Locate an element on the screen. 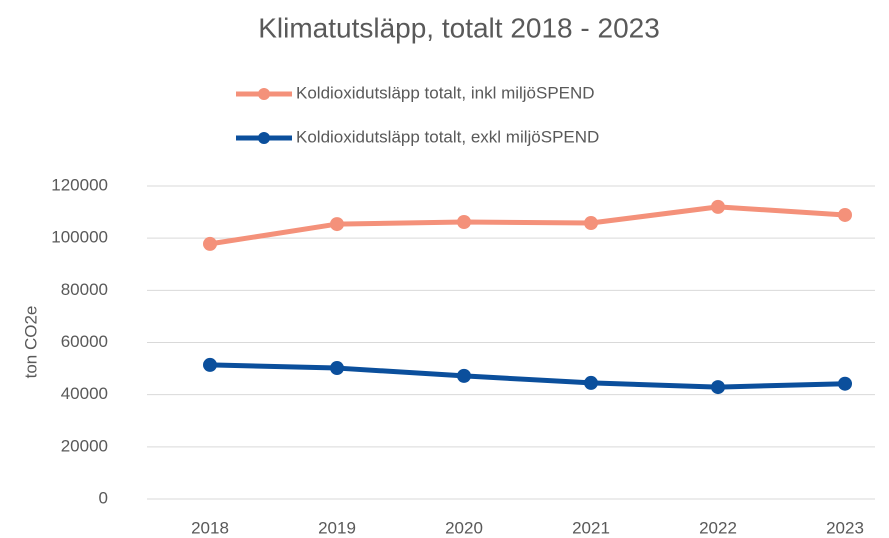 This screenshot has width=889, height=538. y-tick-label: 60000 is located at coordinates (84, 341).